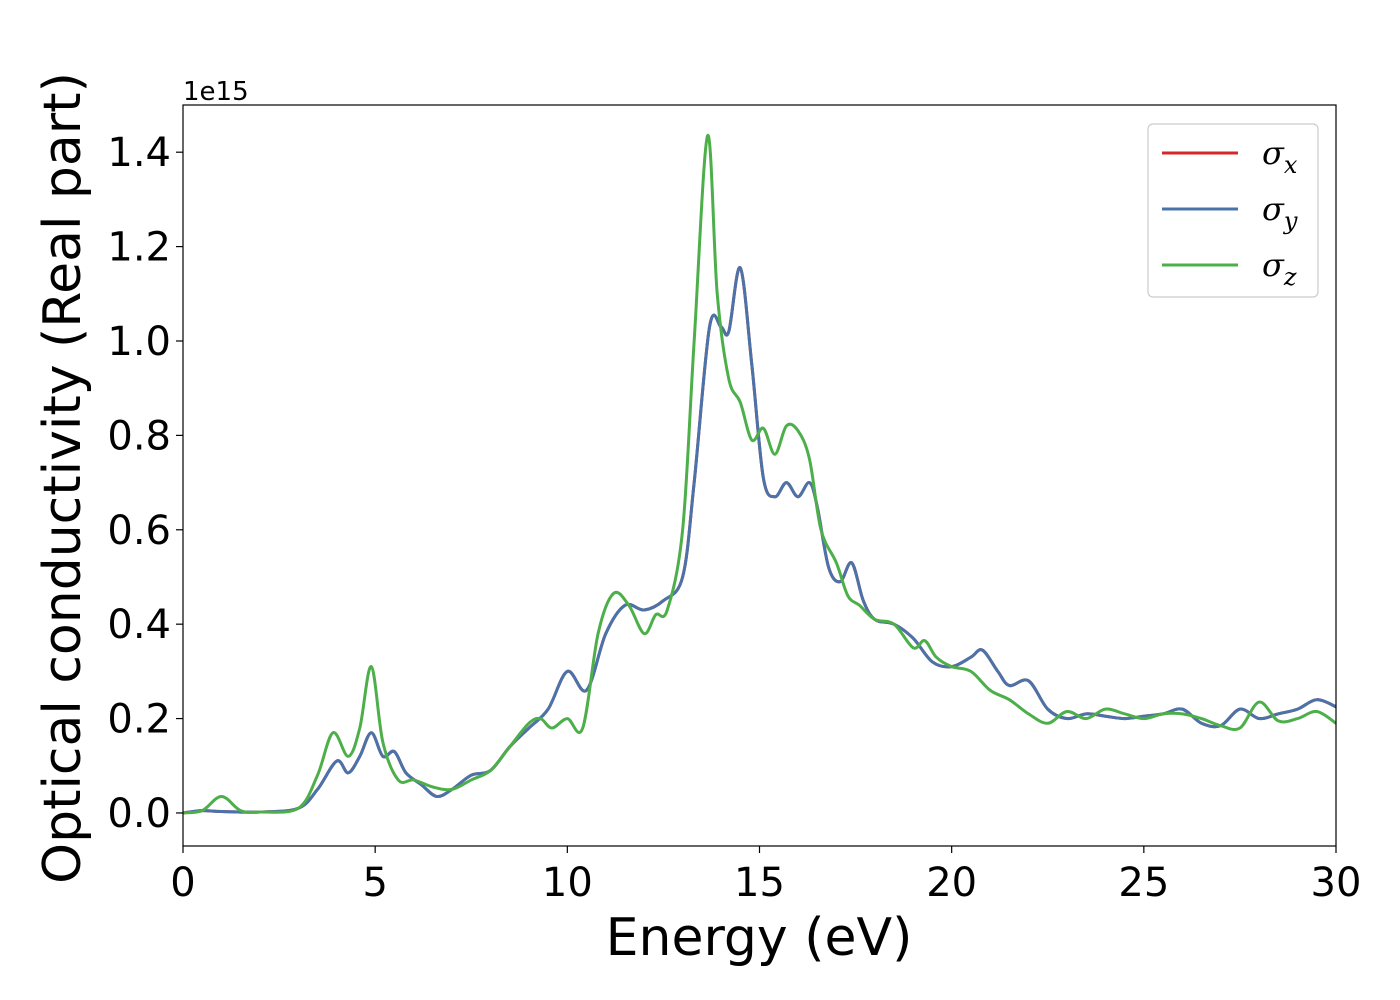 Image resolution: width=1400 pixels, height=1000 pixels. Describe the element at coordinates (759, 883) in the screenshot. I see `x-tick-label: 15` at that location.